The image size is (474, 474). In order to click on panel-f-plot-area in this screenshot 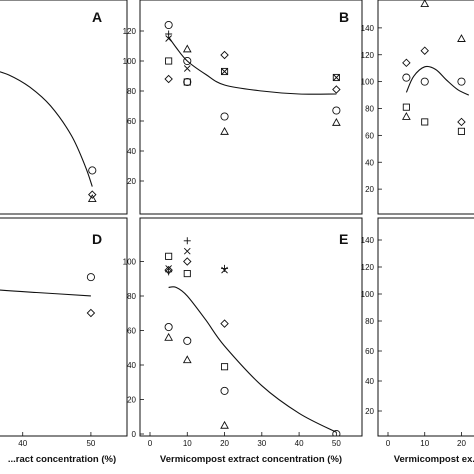, I will do `click(438, 102)`.